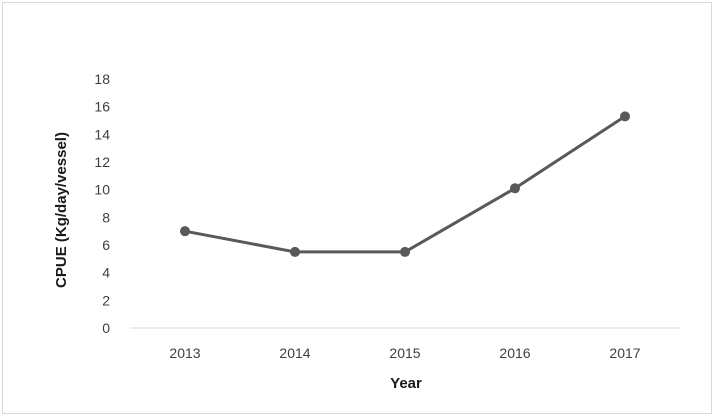  Describe the element at coordinates (624, 353) in the screenshot. I see `x-tick-label: 2017` at that location.